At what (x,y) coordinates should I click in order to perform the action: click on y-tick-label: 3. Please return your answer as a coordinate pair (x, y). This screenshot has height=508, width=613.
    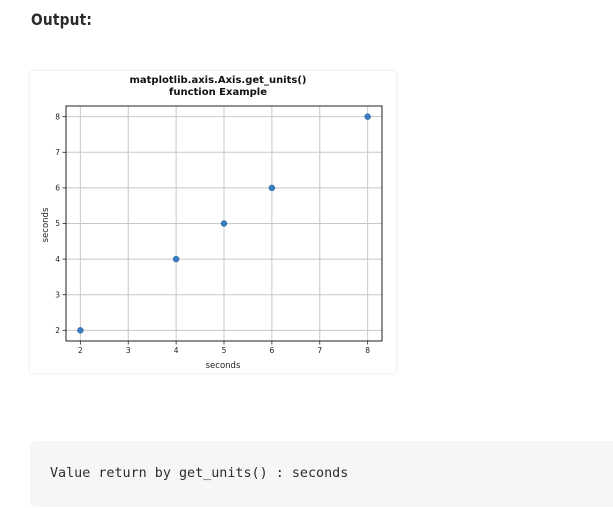
    Looking at the image, I should click on (57, 294).